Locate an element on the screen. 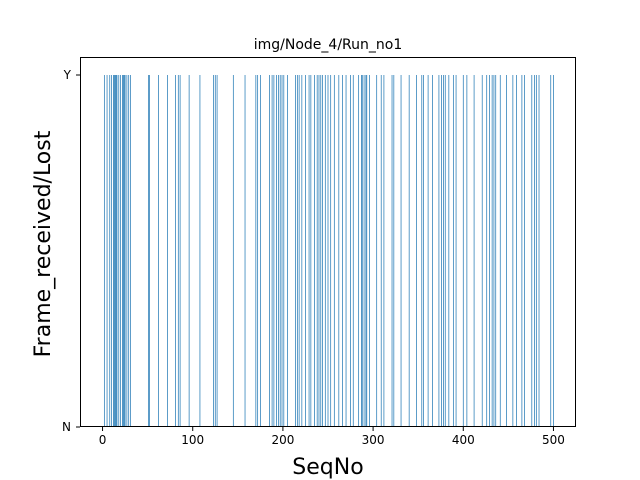 The width and height of the screenshot is (640, 480). x-tick-label: 400 is located at coordinates (463, 440).